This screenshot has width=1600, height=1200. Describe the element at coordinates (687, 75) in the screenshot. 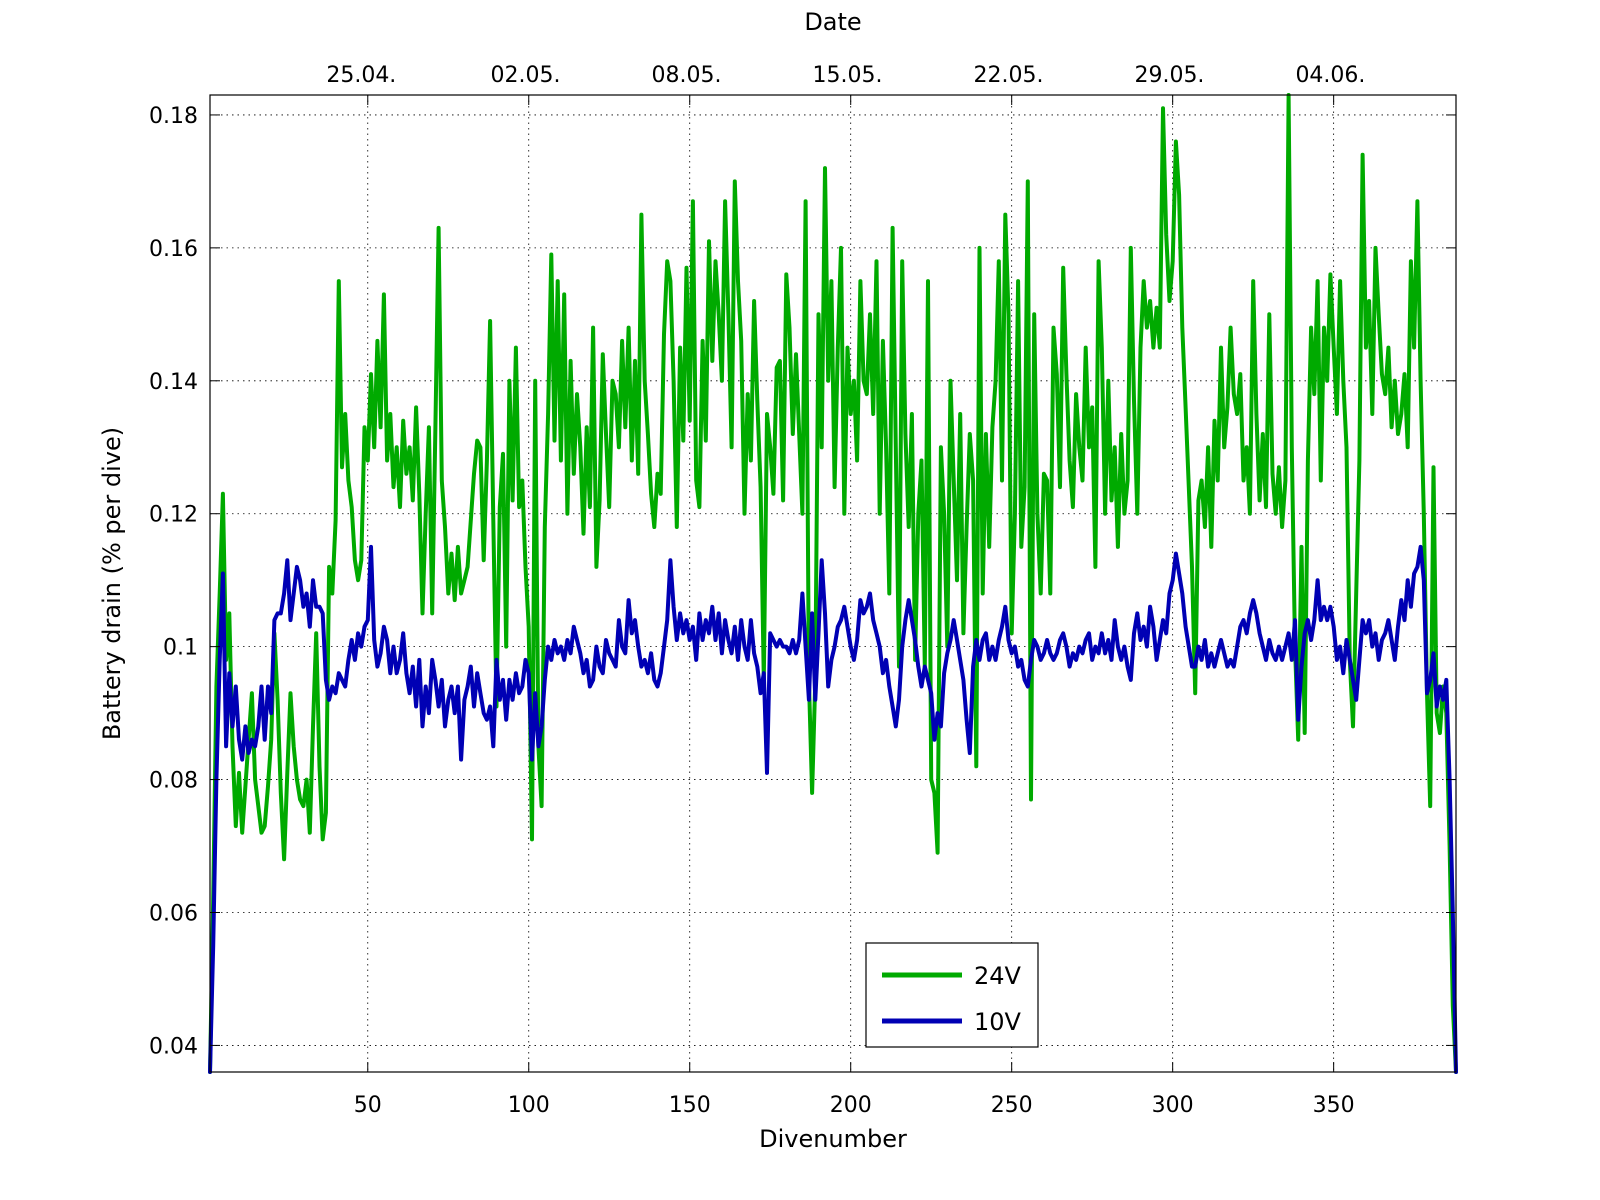

I see `top-date-label: 08.05.` at that location.